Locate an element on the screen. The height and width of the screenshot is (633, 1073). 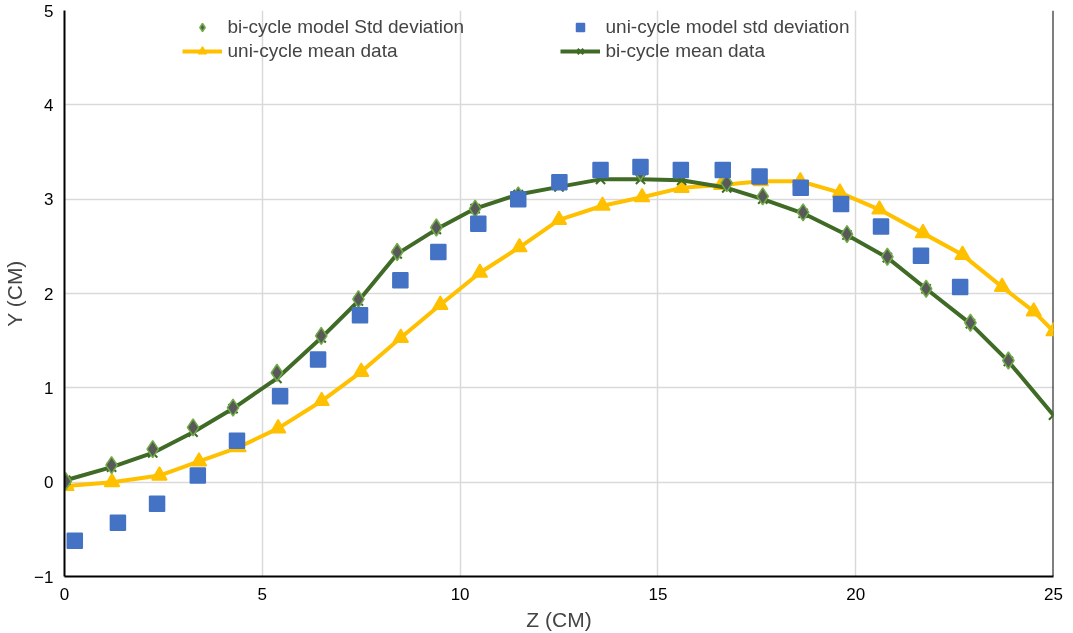
legend-label: uni-cycle model std deviation is located at coordinates (728, 27).